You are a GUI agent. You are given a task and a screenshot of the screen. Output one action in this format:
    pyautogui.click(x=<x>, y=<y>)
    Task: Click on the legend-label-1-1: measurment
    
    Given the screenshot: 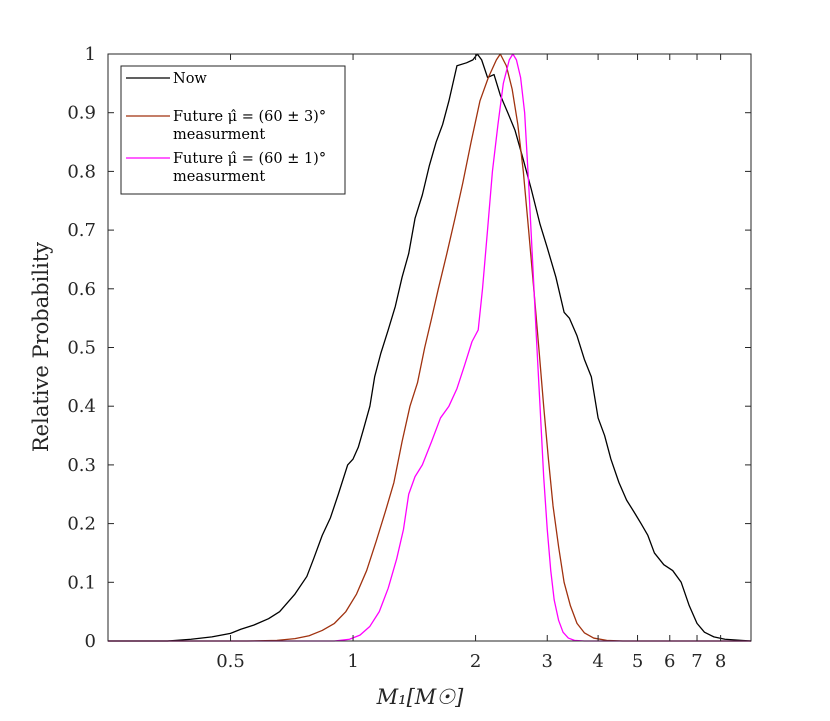 What is the action you would take?
    pyautogui.click(x=219, y=135)
    